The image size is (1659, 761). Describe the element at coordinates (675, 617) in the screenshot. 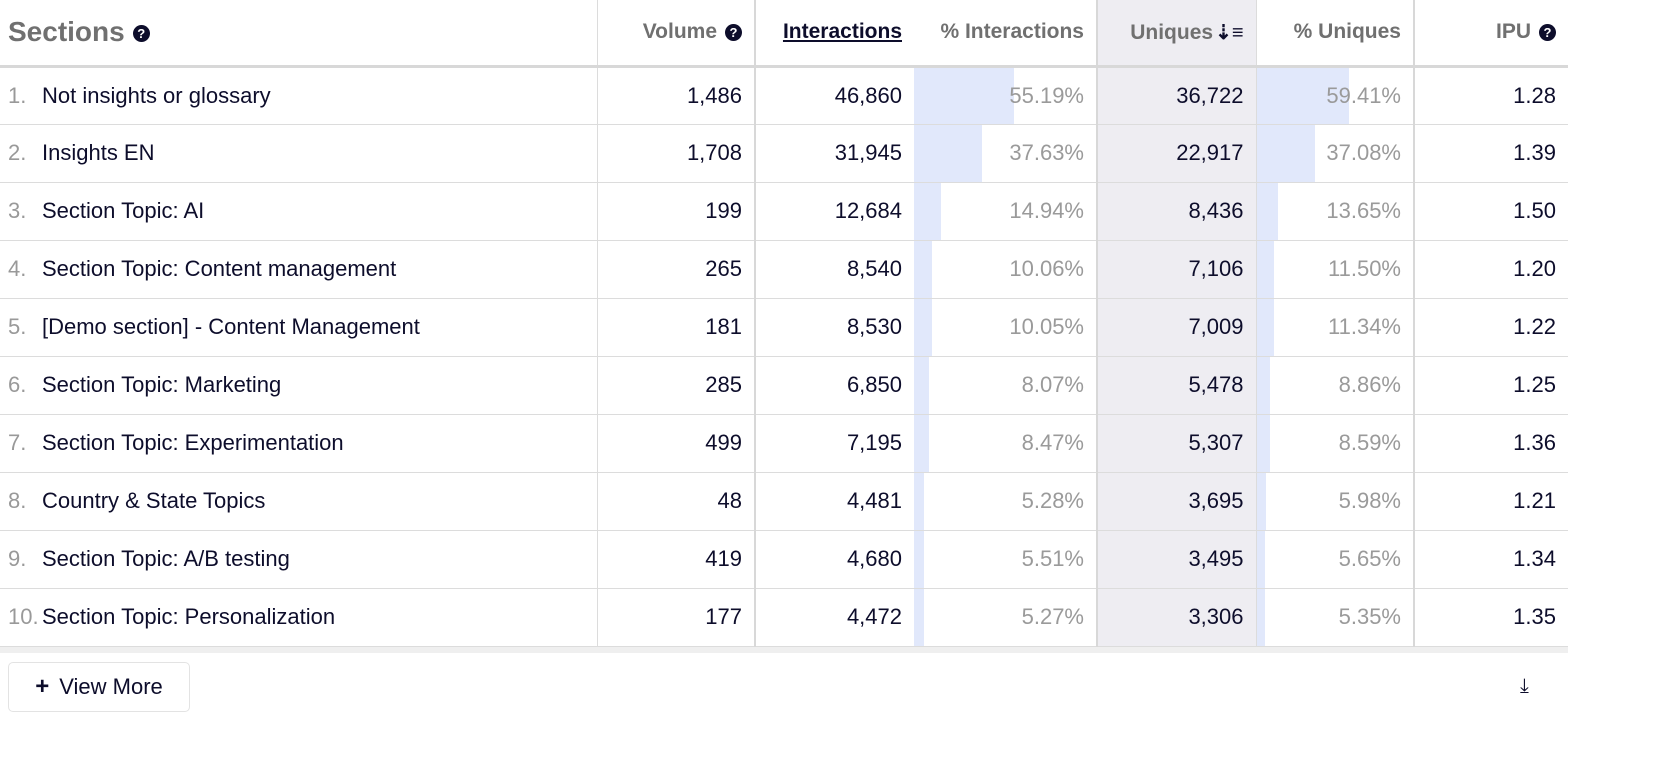

I see `volume-cell: 177` at that location.